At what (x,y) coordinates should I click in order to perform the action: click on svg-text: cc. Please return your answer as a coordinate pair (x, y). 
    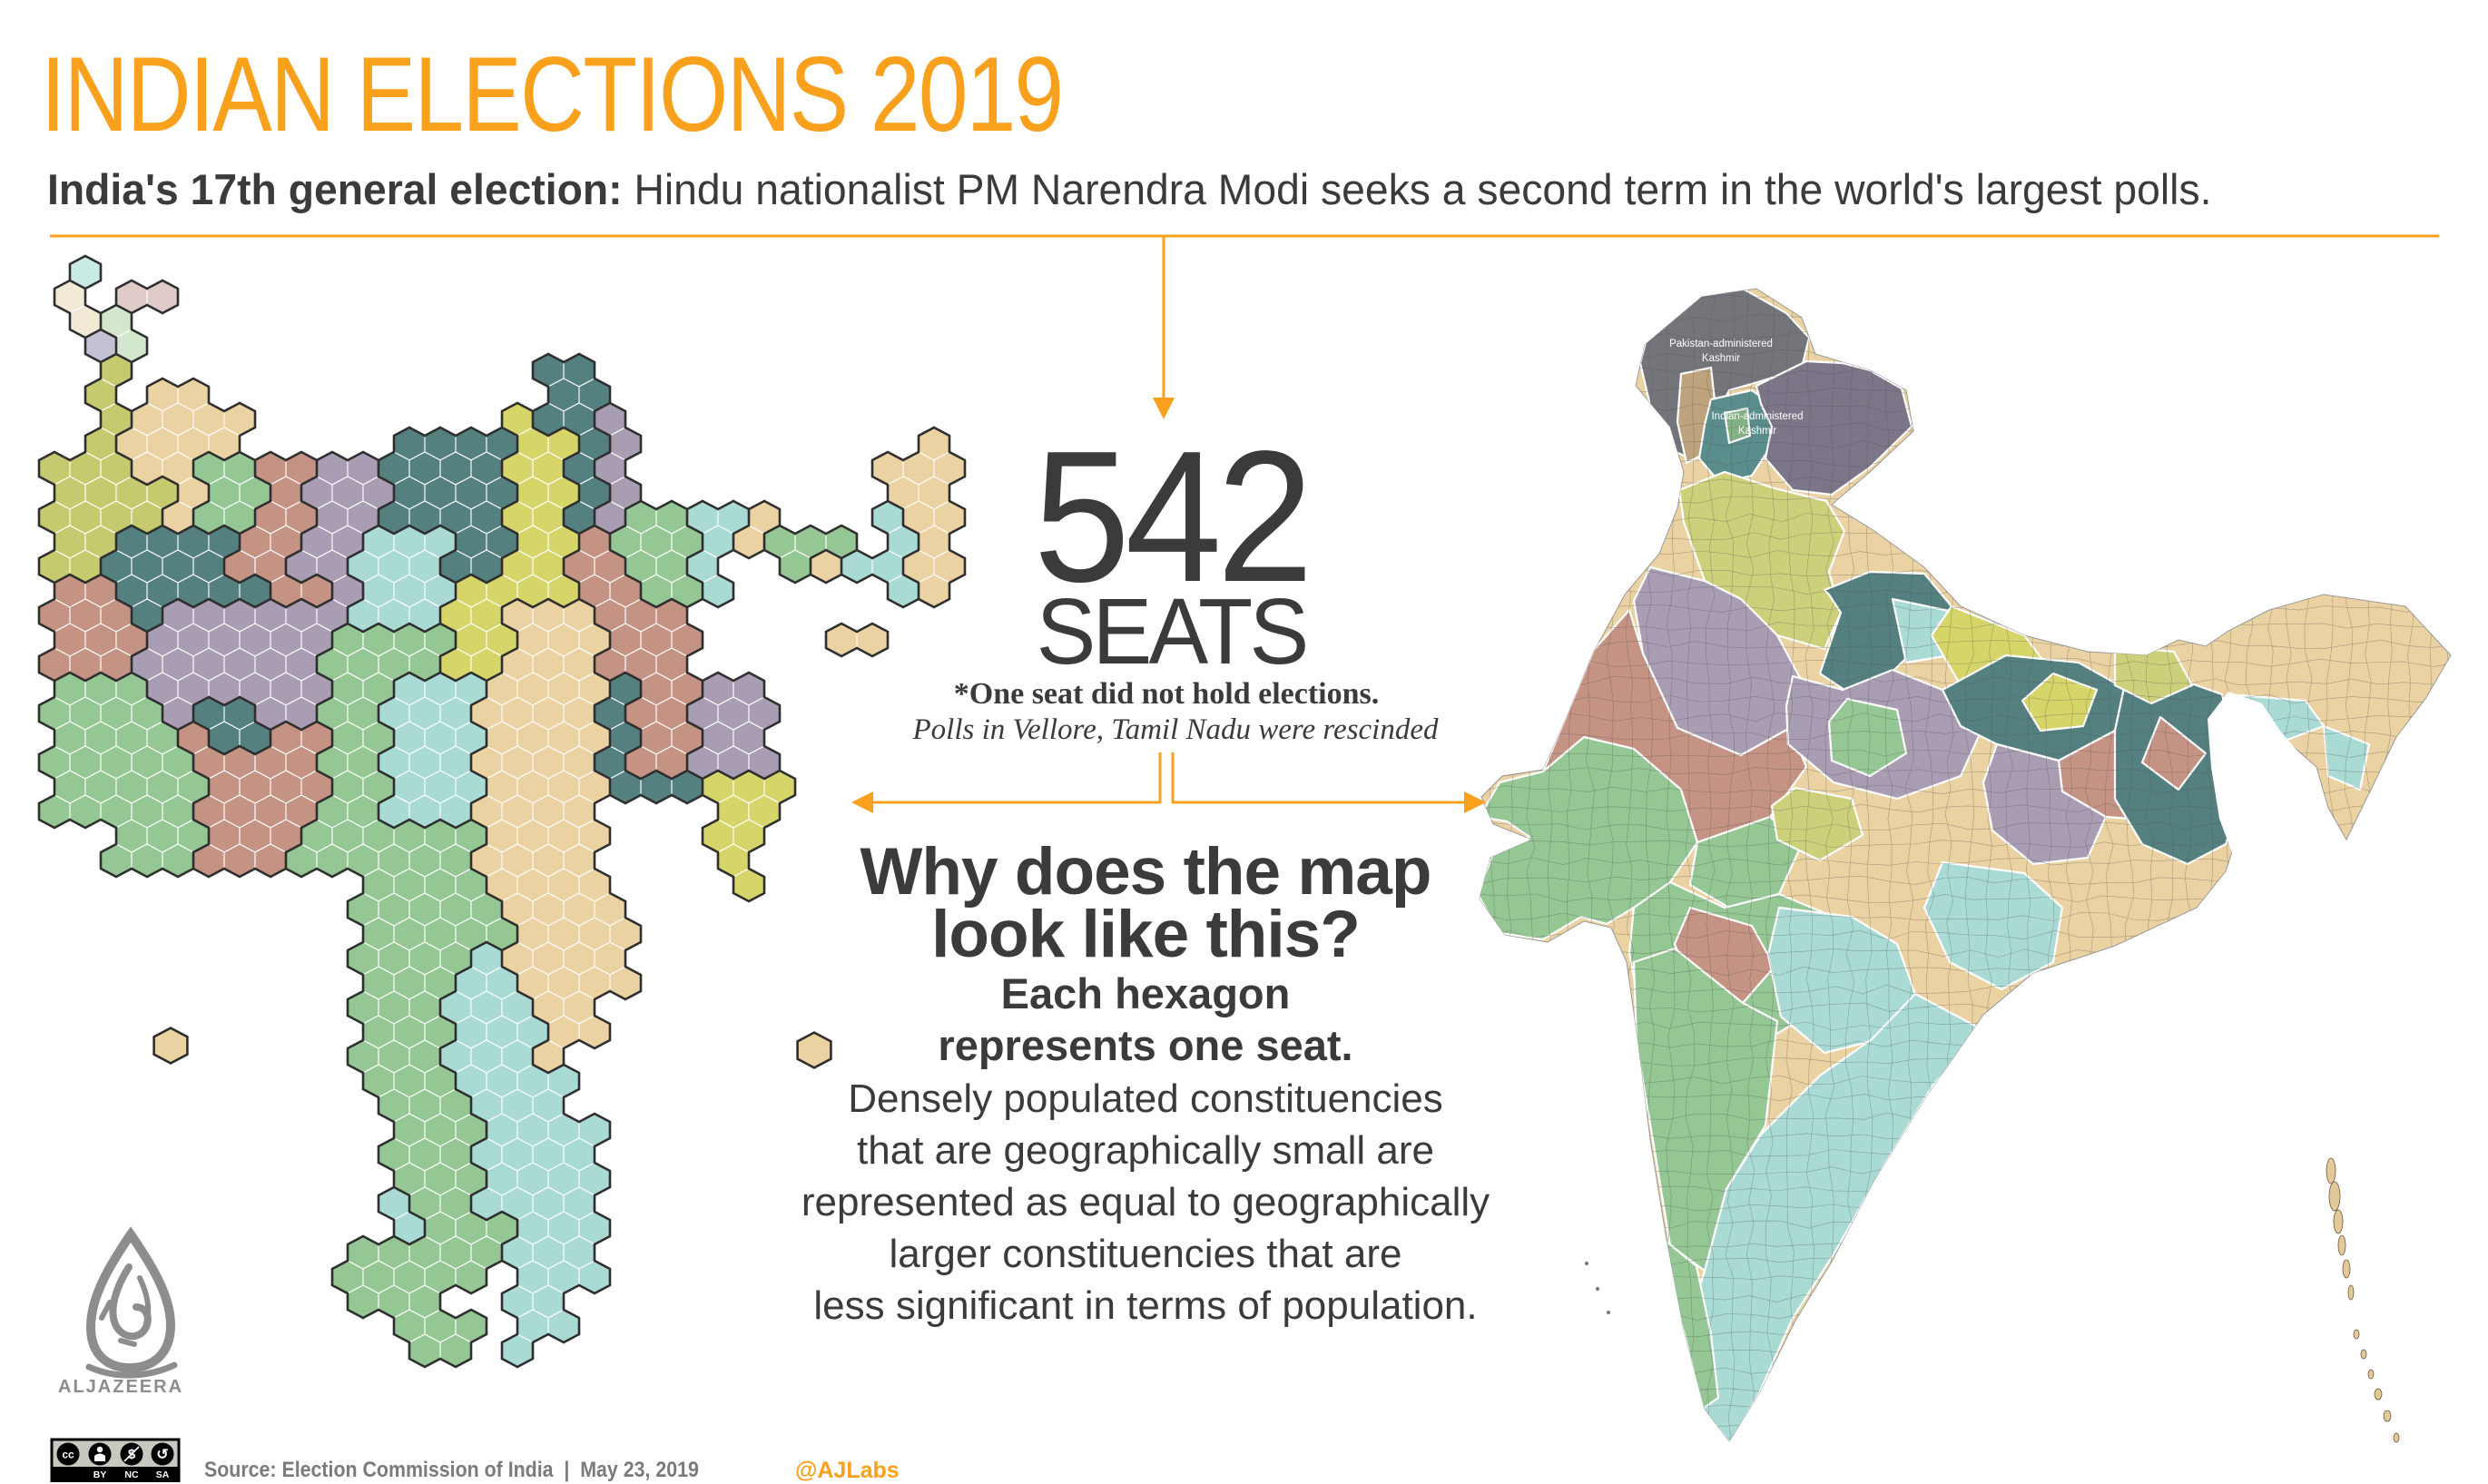
    Looking at the image, I should click on (68, 1455).